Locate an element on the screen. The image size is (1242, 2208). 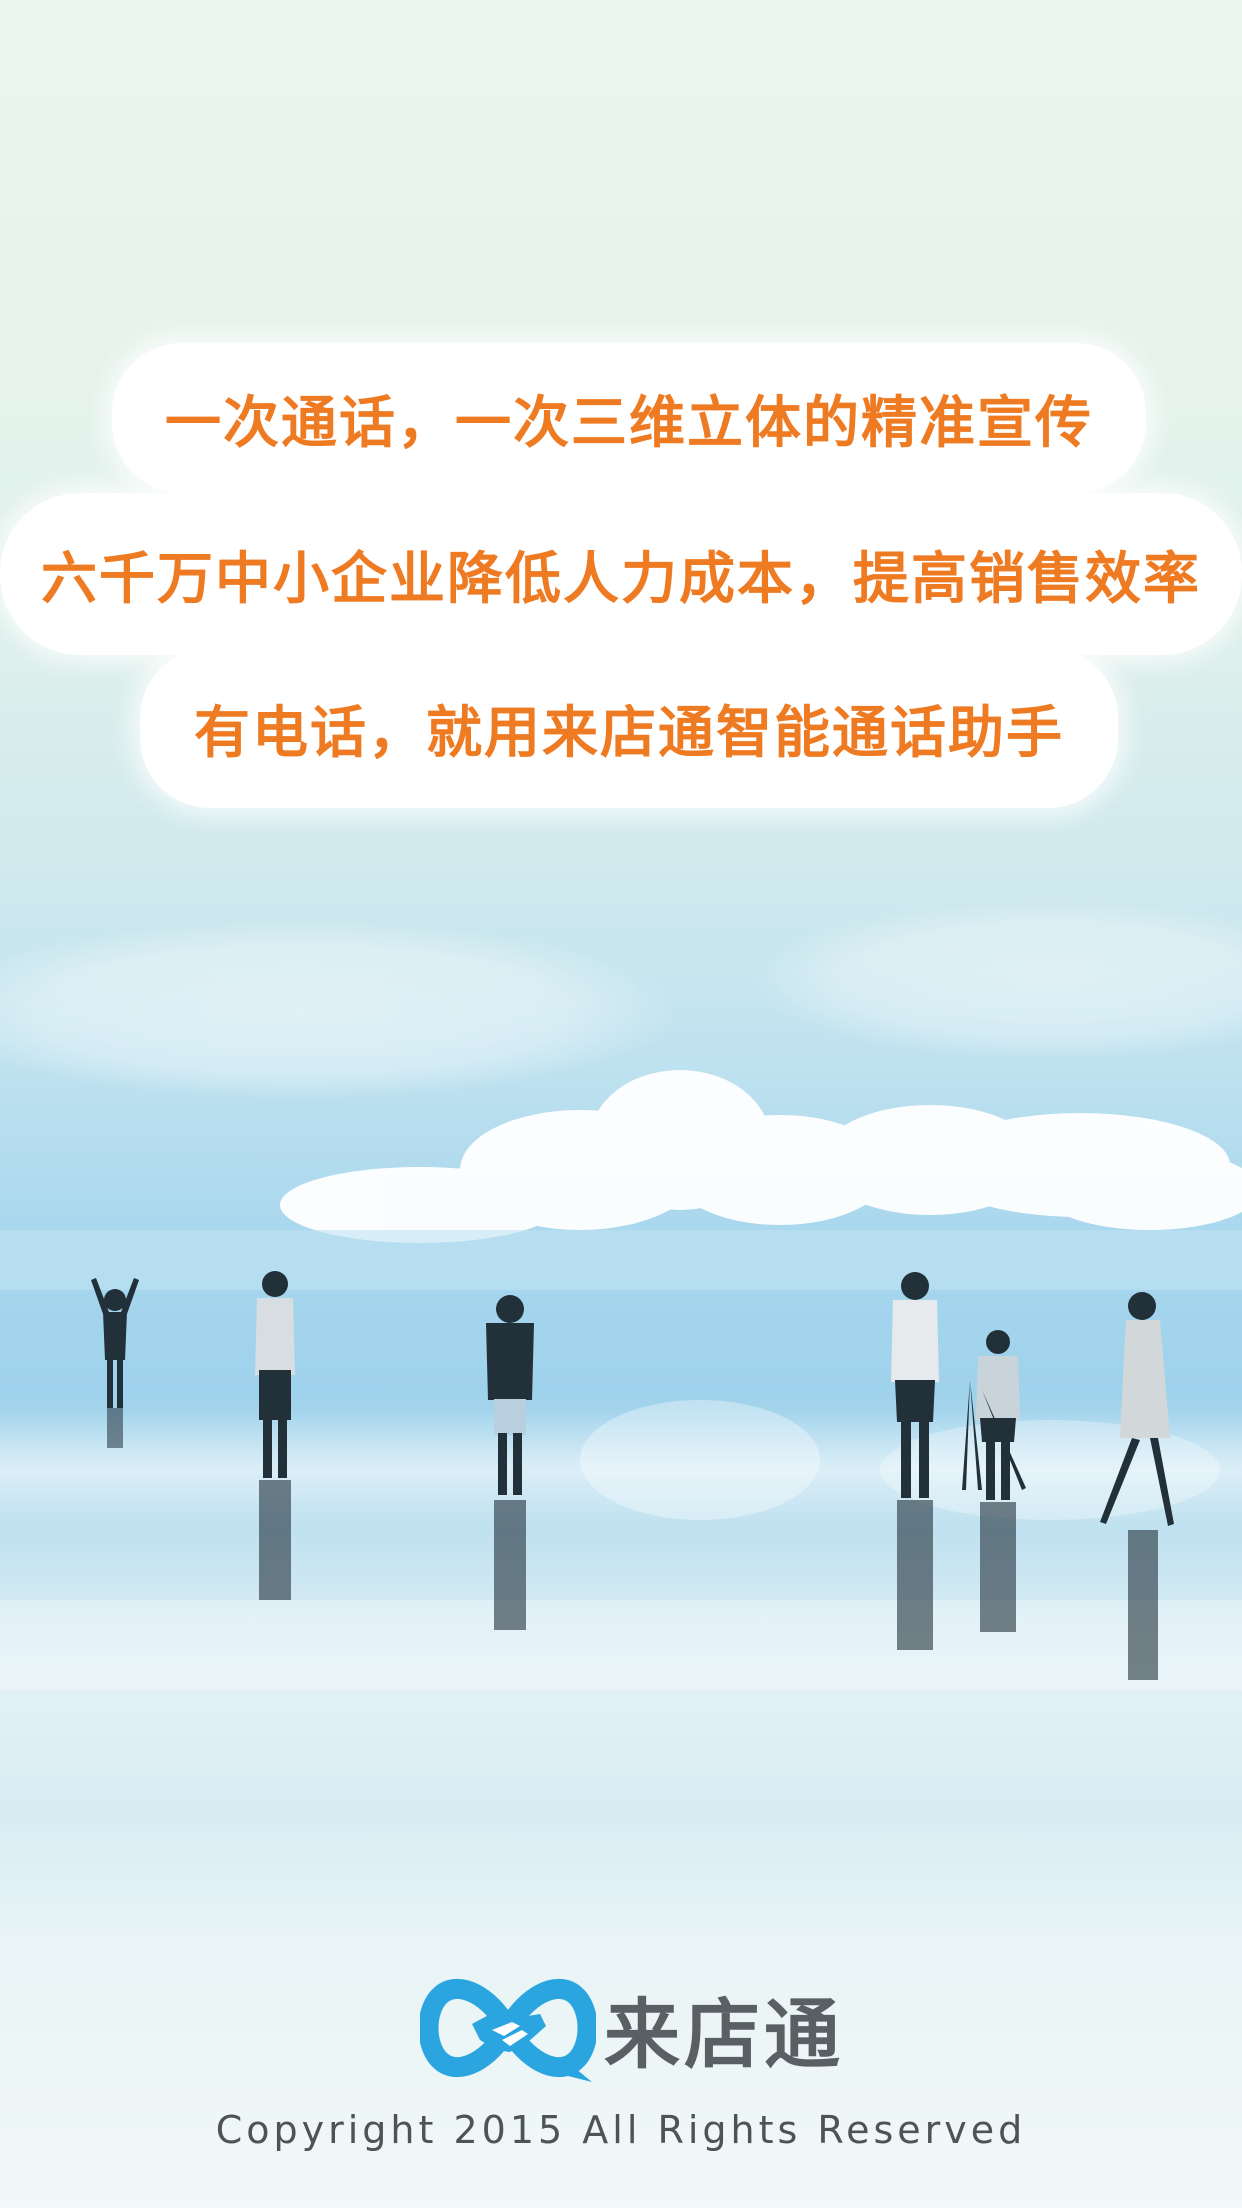
slogan-bubble-2: 六千万中小企业降低人力成本，提高销售效率 is located at coordinates (621, 574).